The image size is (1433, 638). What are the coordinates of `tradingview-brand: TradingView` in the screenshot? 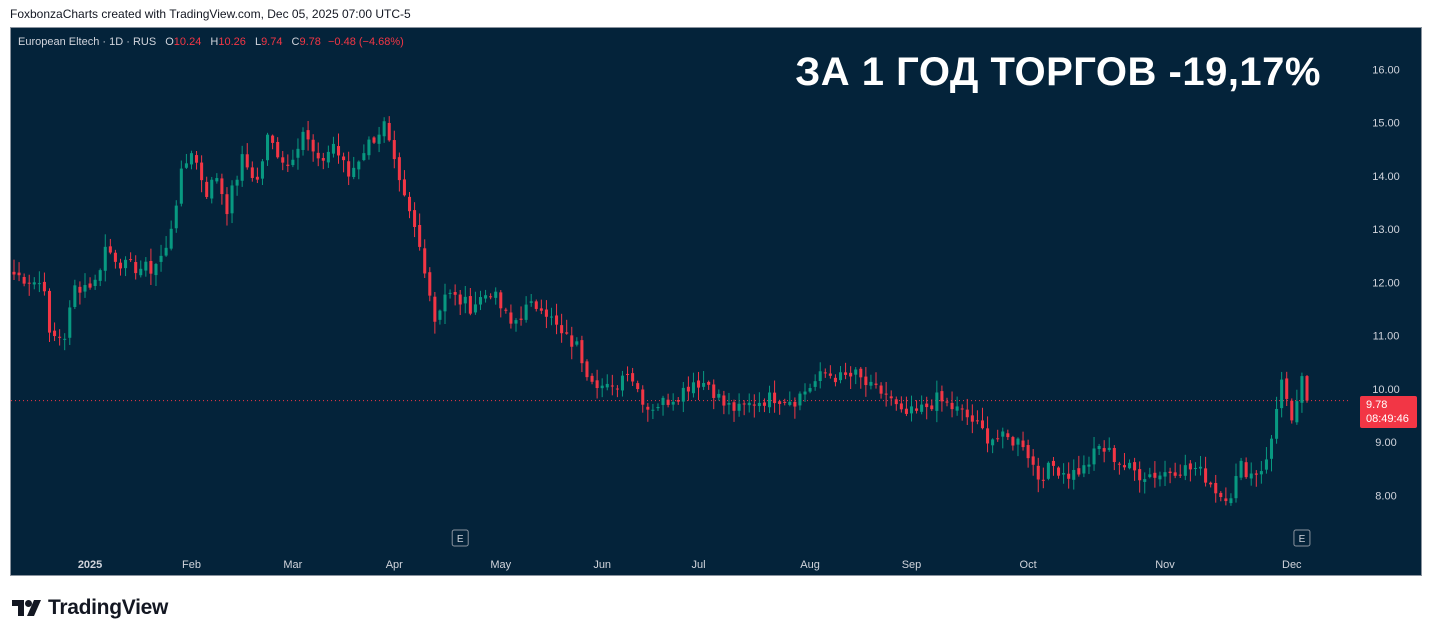 It's located at (90, 608).